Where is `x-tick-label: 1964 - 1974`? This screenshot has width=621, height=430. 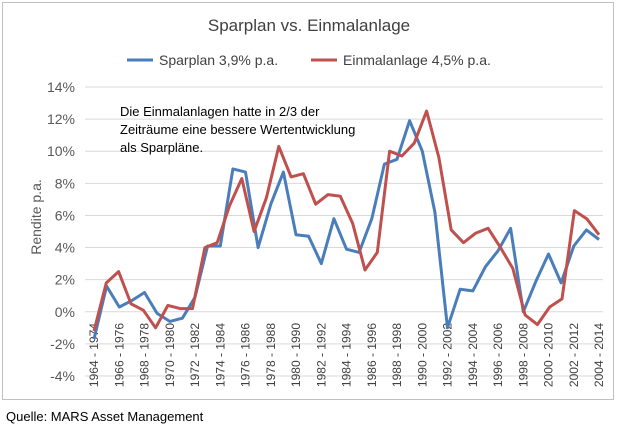 x-tick-label: 1964 - 1974 is located at coordinates (94, 355).